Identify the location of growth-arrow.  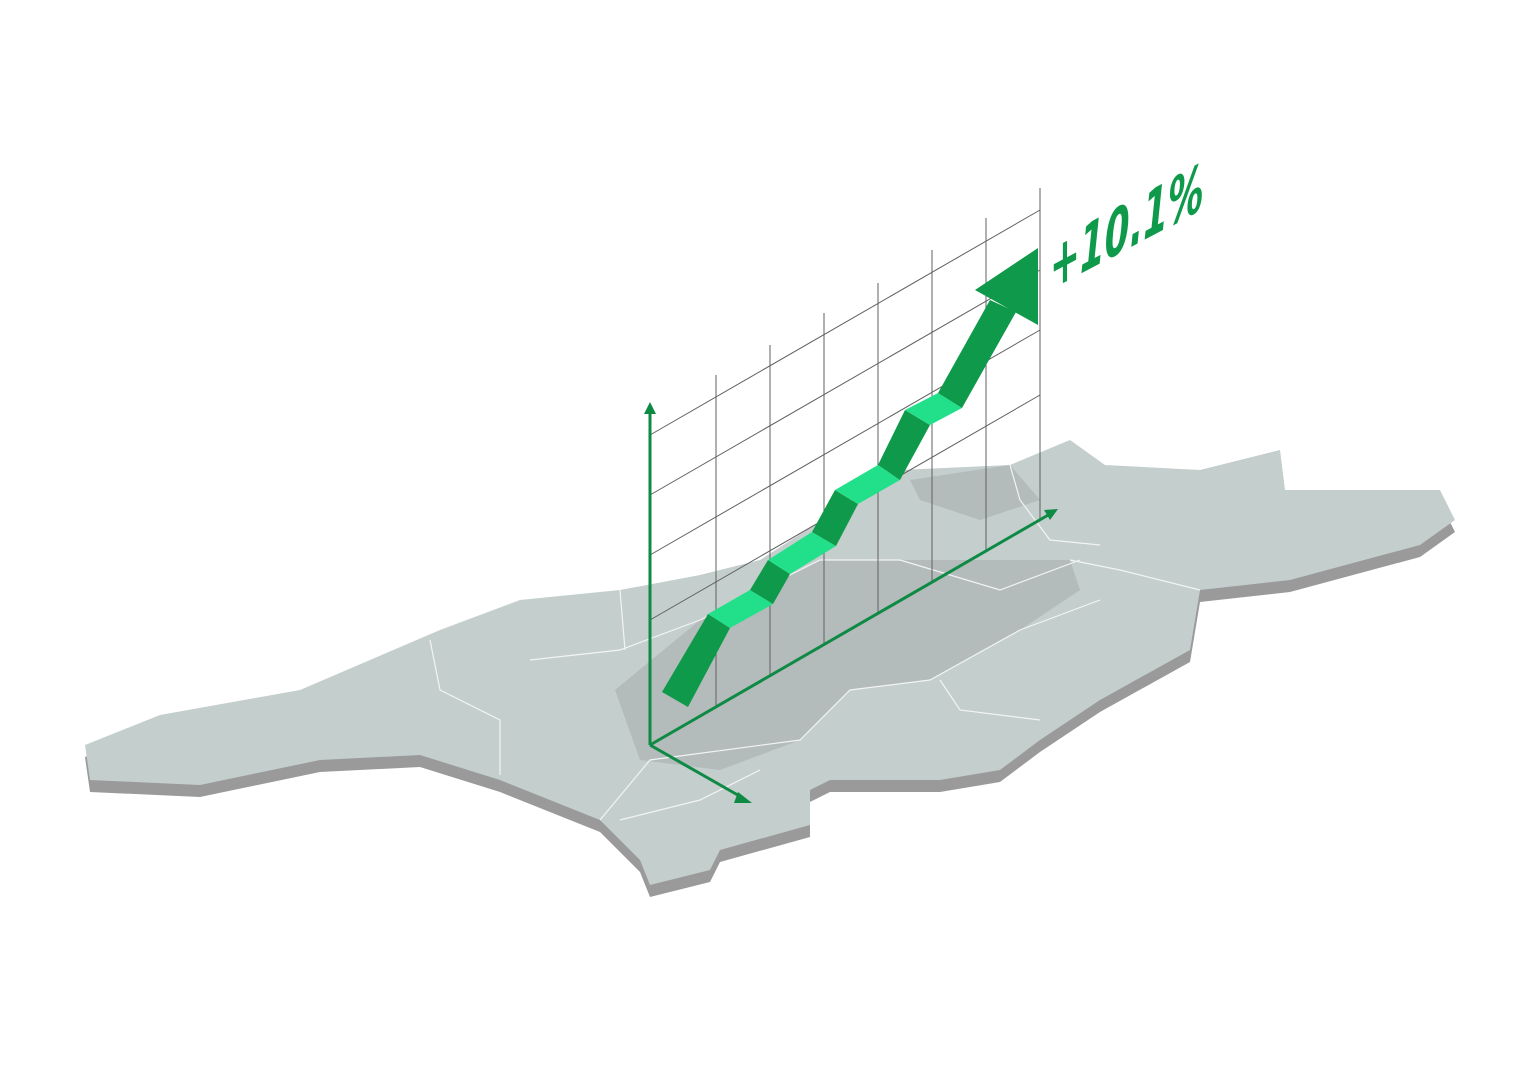
(850, 477).